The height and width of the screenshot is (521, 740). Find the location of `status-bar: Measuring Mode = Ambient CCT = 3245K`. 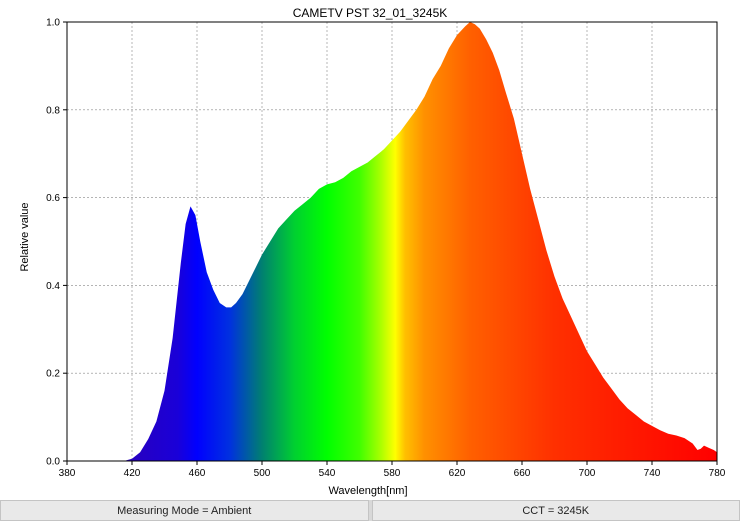

status-bar: Measuring Mode = Ambient CCT = 3245K is located at coordinates (370, 510).